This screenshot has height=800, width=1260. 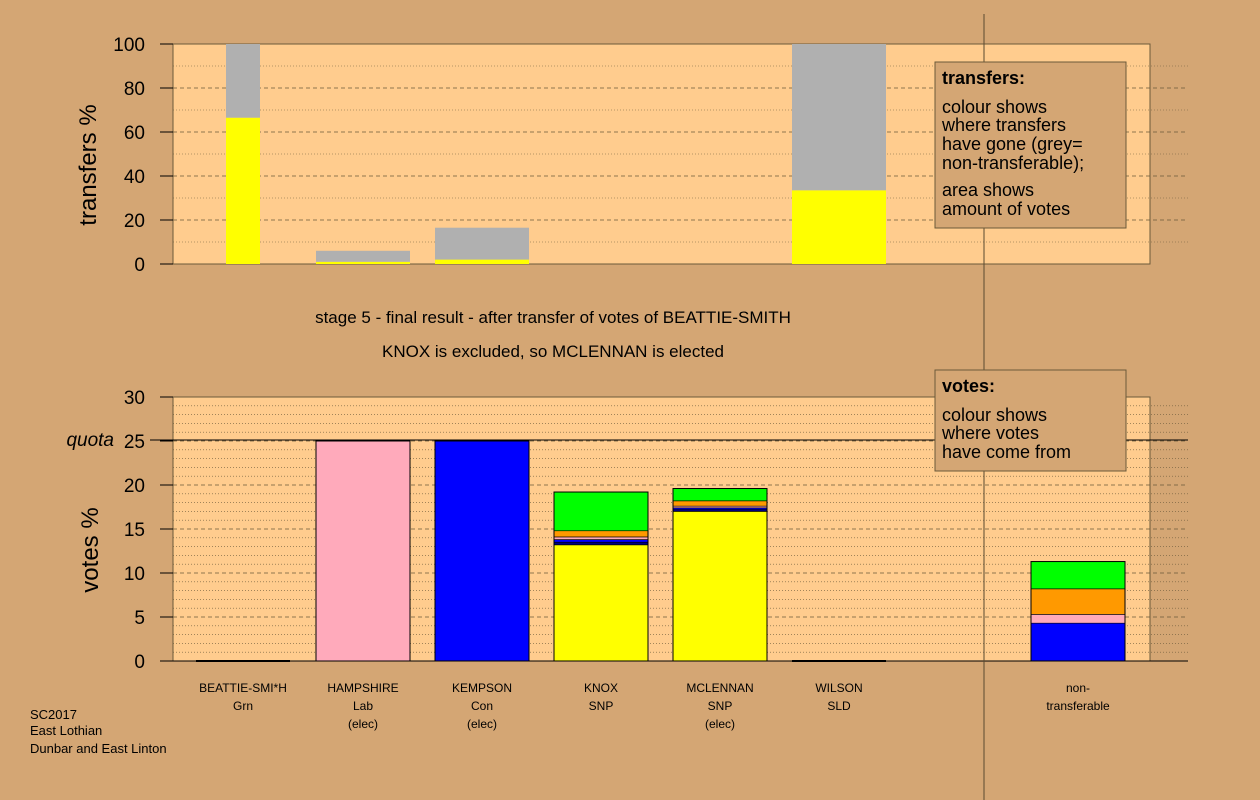 What do you see at coordinates (988, 190) in the screenshot?
I see `transfers-legend-line: area shows` at bounding box center [988, 190].